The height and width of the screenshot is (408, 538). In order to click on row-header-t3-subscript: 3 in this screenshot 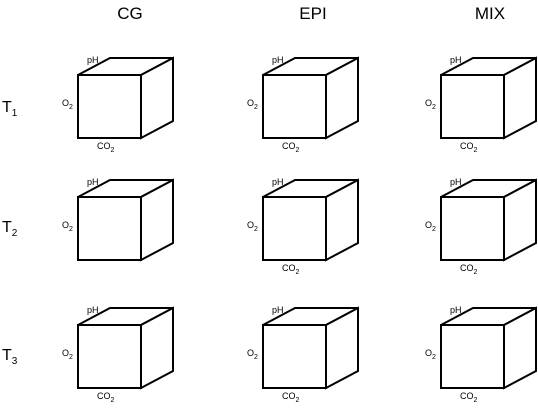, I will do `click(15, 361)`.